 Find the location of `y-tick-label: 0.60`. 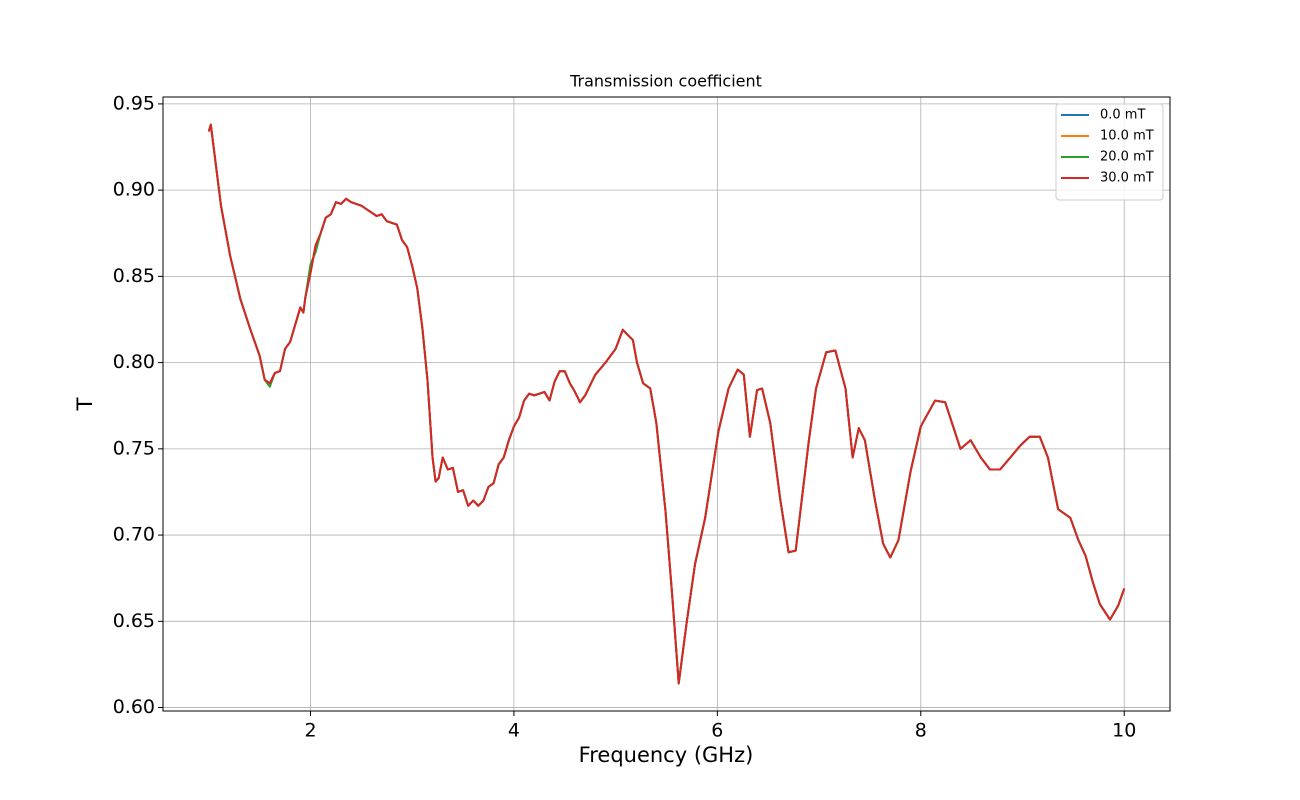

y-tick-label: 0.60 is located at coordinates (134, 707).